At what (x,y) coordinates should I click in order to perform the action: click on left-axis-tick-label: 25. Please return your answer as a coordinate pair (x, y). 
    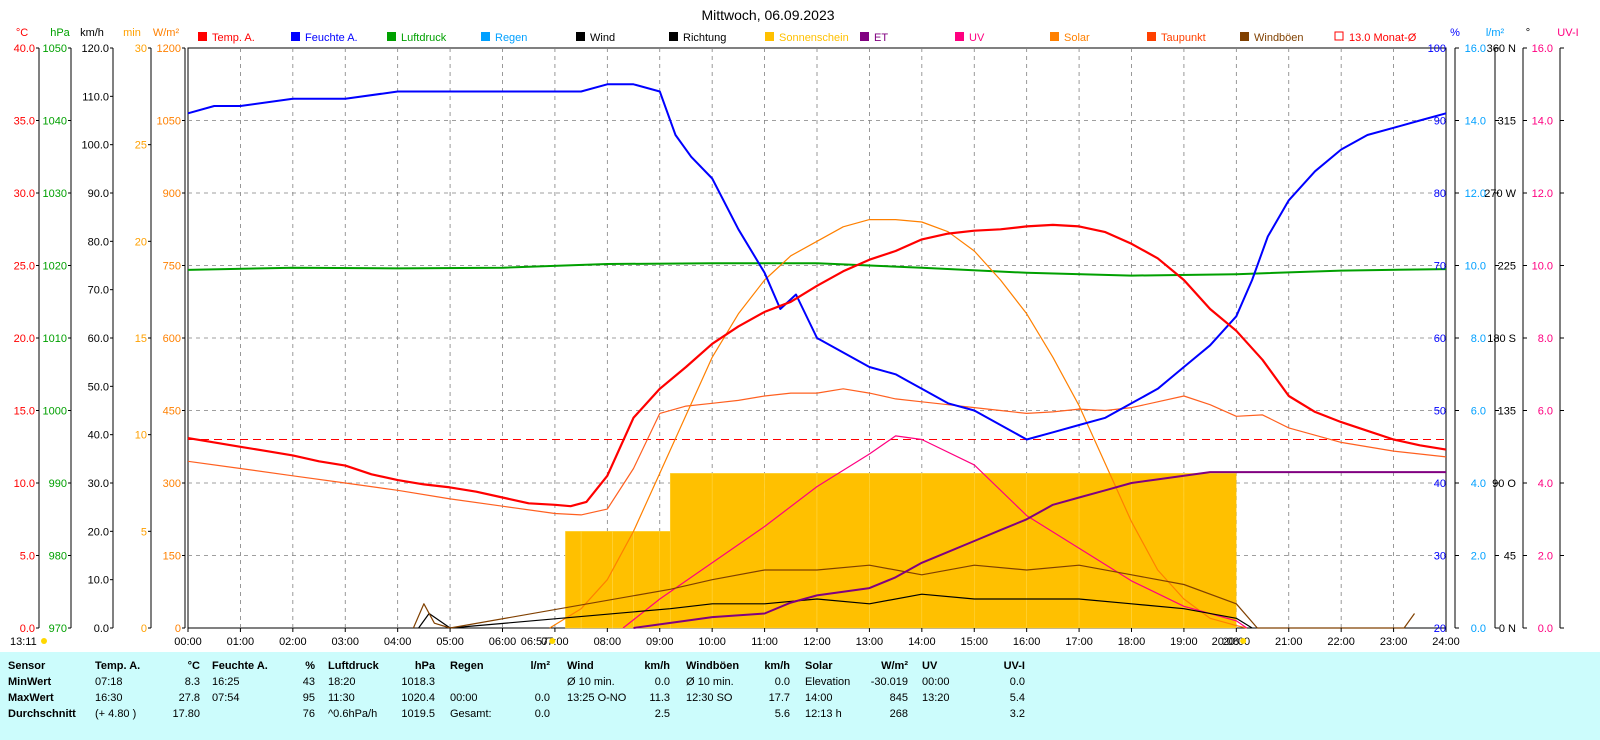
    Looking at the image, I should click on (141, 146).